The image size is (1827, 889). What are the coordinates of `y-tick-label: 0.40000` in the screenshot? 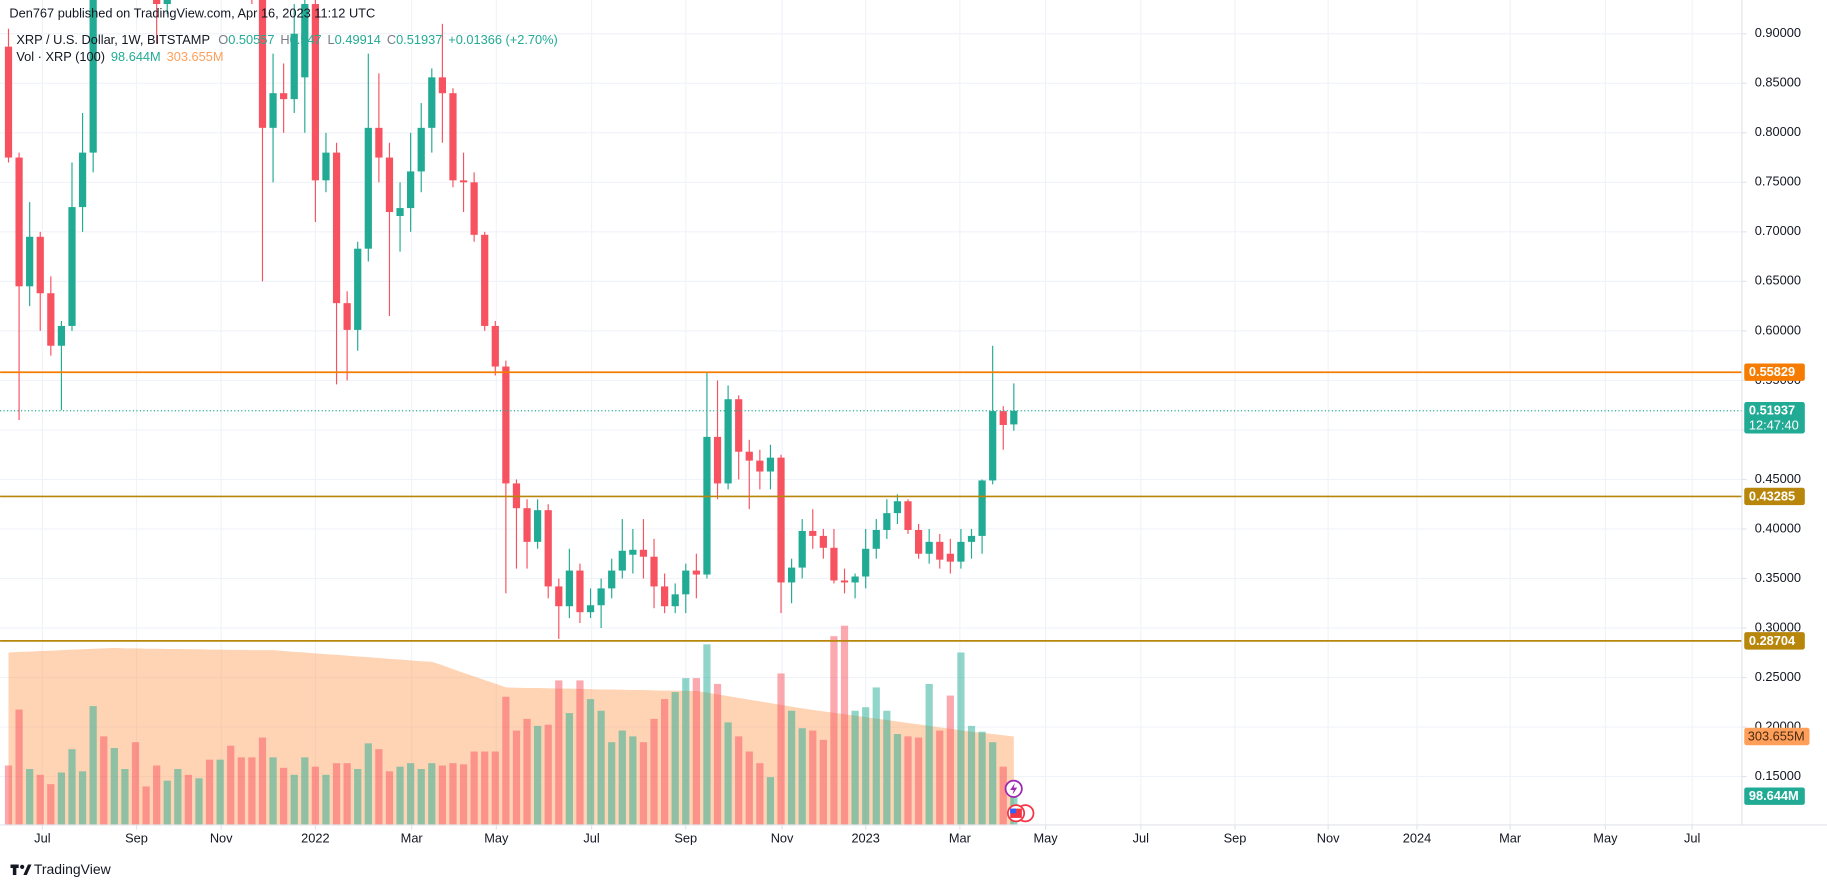 It's located at (1778, 527).